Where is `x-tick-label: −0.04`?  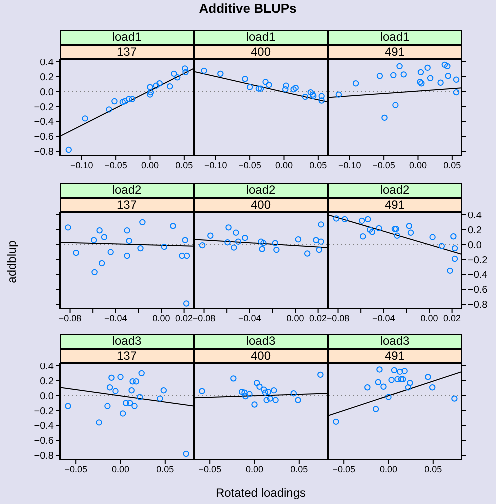
x-tick-label: −0.04 is located at coordinates (384, 318).